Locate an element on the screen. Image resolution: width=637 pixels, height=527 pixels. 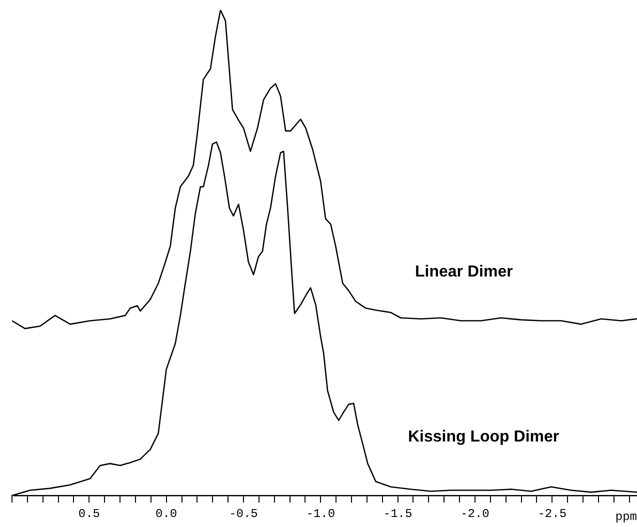
x-tick-label: 0.0 is located at coordinates (167, 513).